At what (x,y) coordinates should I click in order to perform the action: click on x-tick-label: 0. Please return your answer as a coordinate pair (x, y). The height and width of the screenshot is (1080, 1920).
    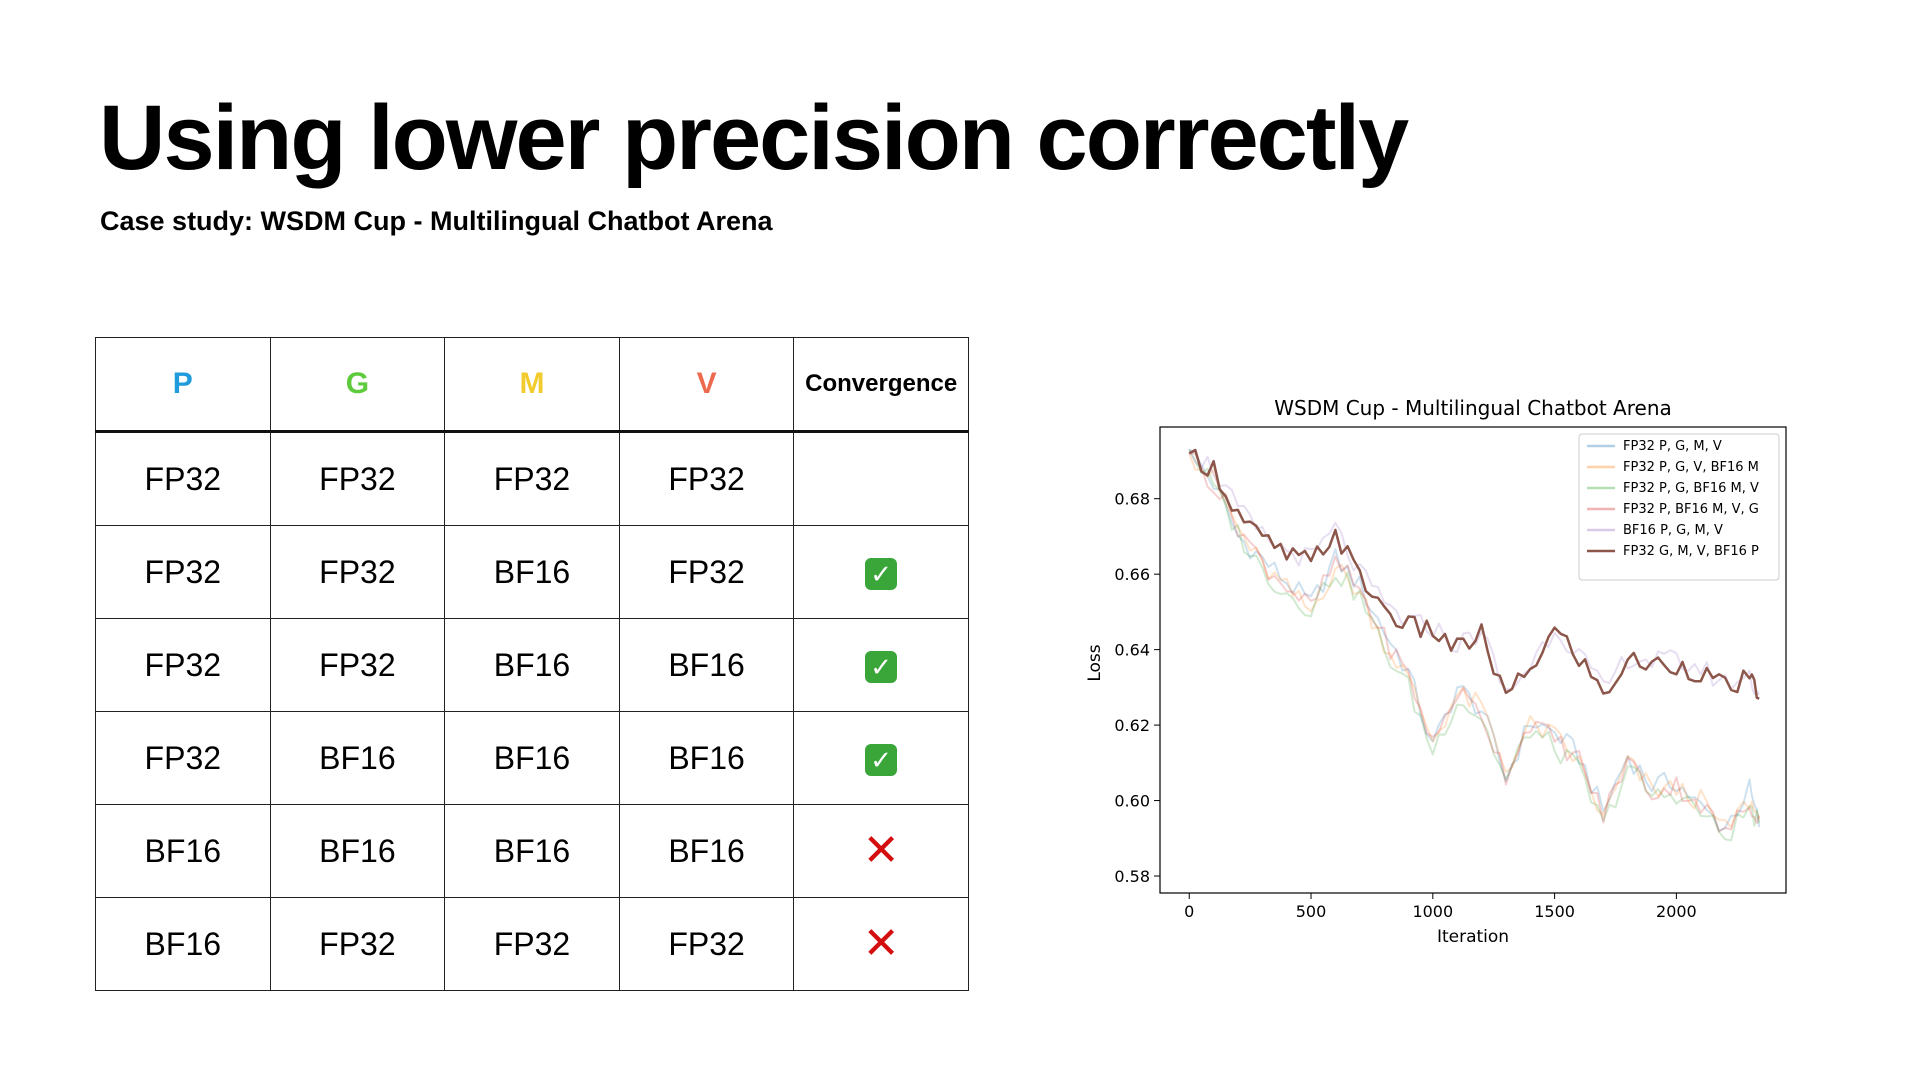
    Looking at the image, I should click on (1189, 911).